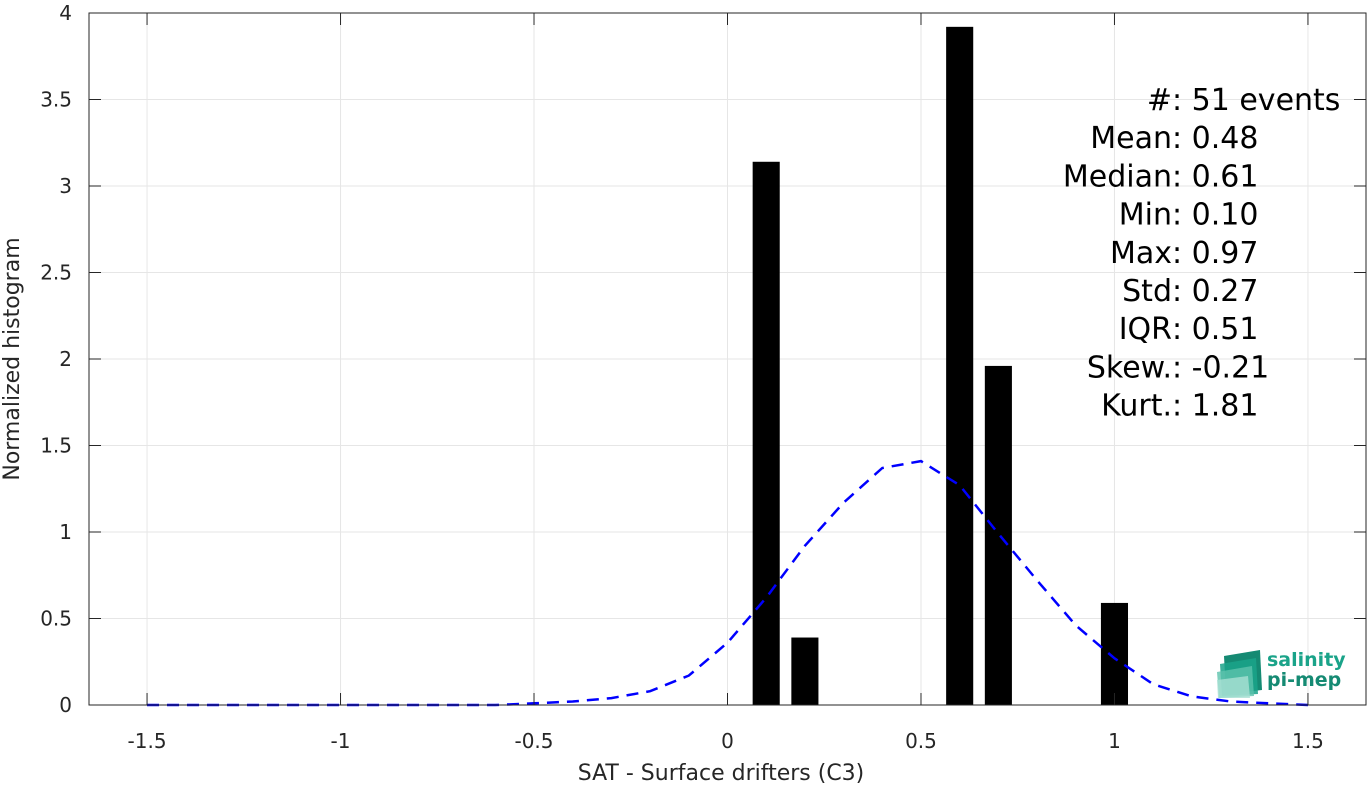 Image resolution: width=1367 pixels, height=785 pixels. Describe the element at coordinates (1131, 138) in the screenshot. I see `stat-label: Mean` at that location.